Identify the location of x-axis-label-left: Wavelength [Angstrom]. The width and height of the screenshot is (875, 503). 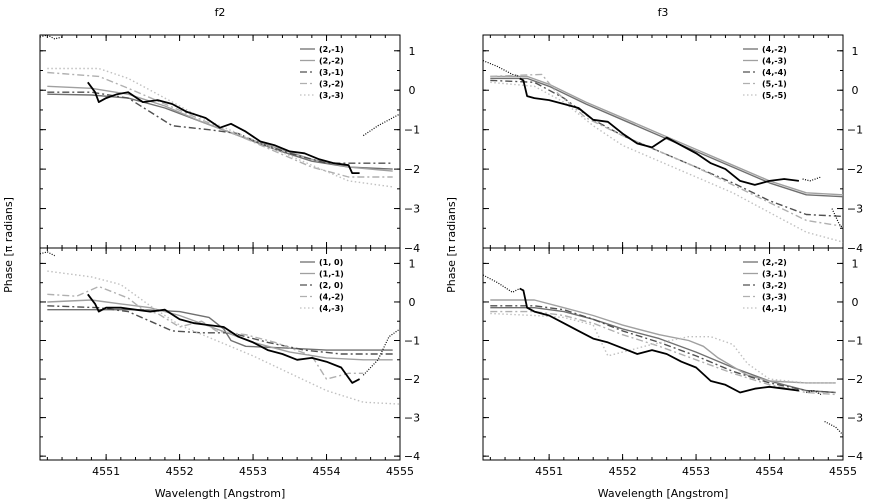
(220, 493).